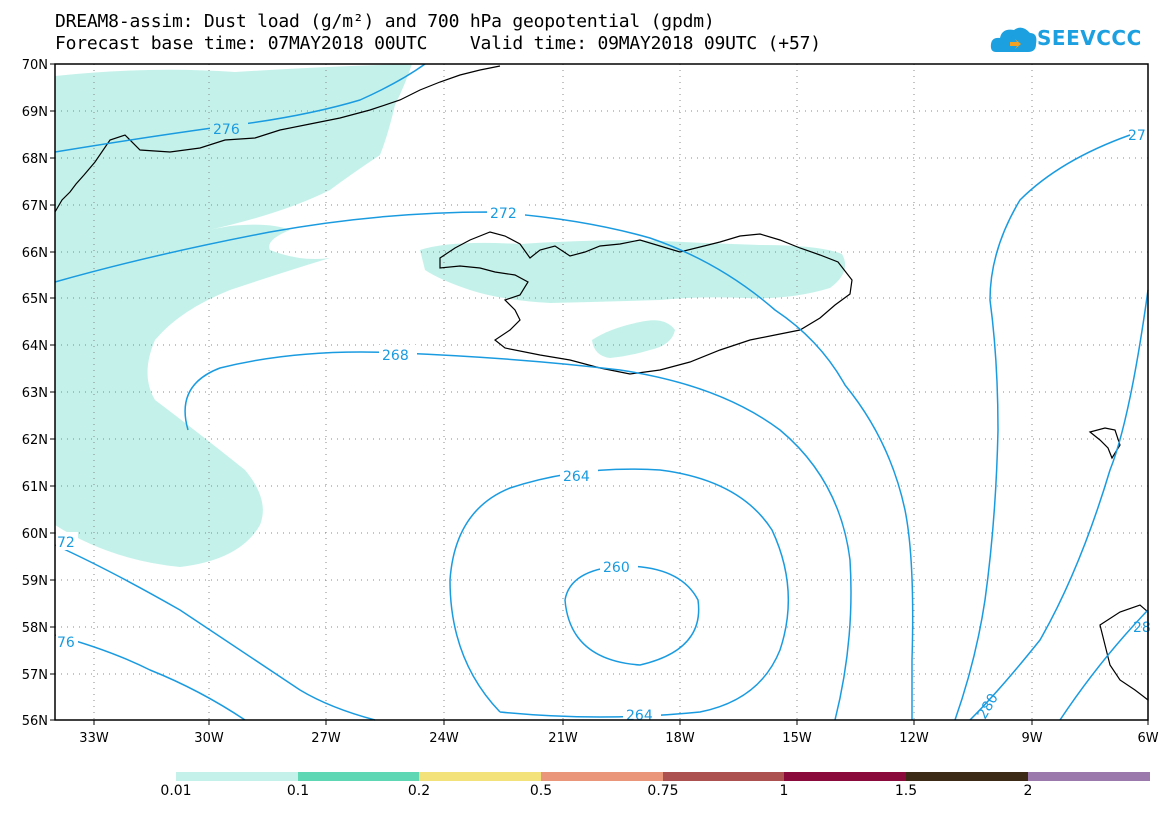 This screenshot has height=815, width=1175. I want to click on iceland-coast, so click(646, 303).